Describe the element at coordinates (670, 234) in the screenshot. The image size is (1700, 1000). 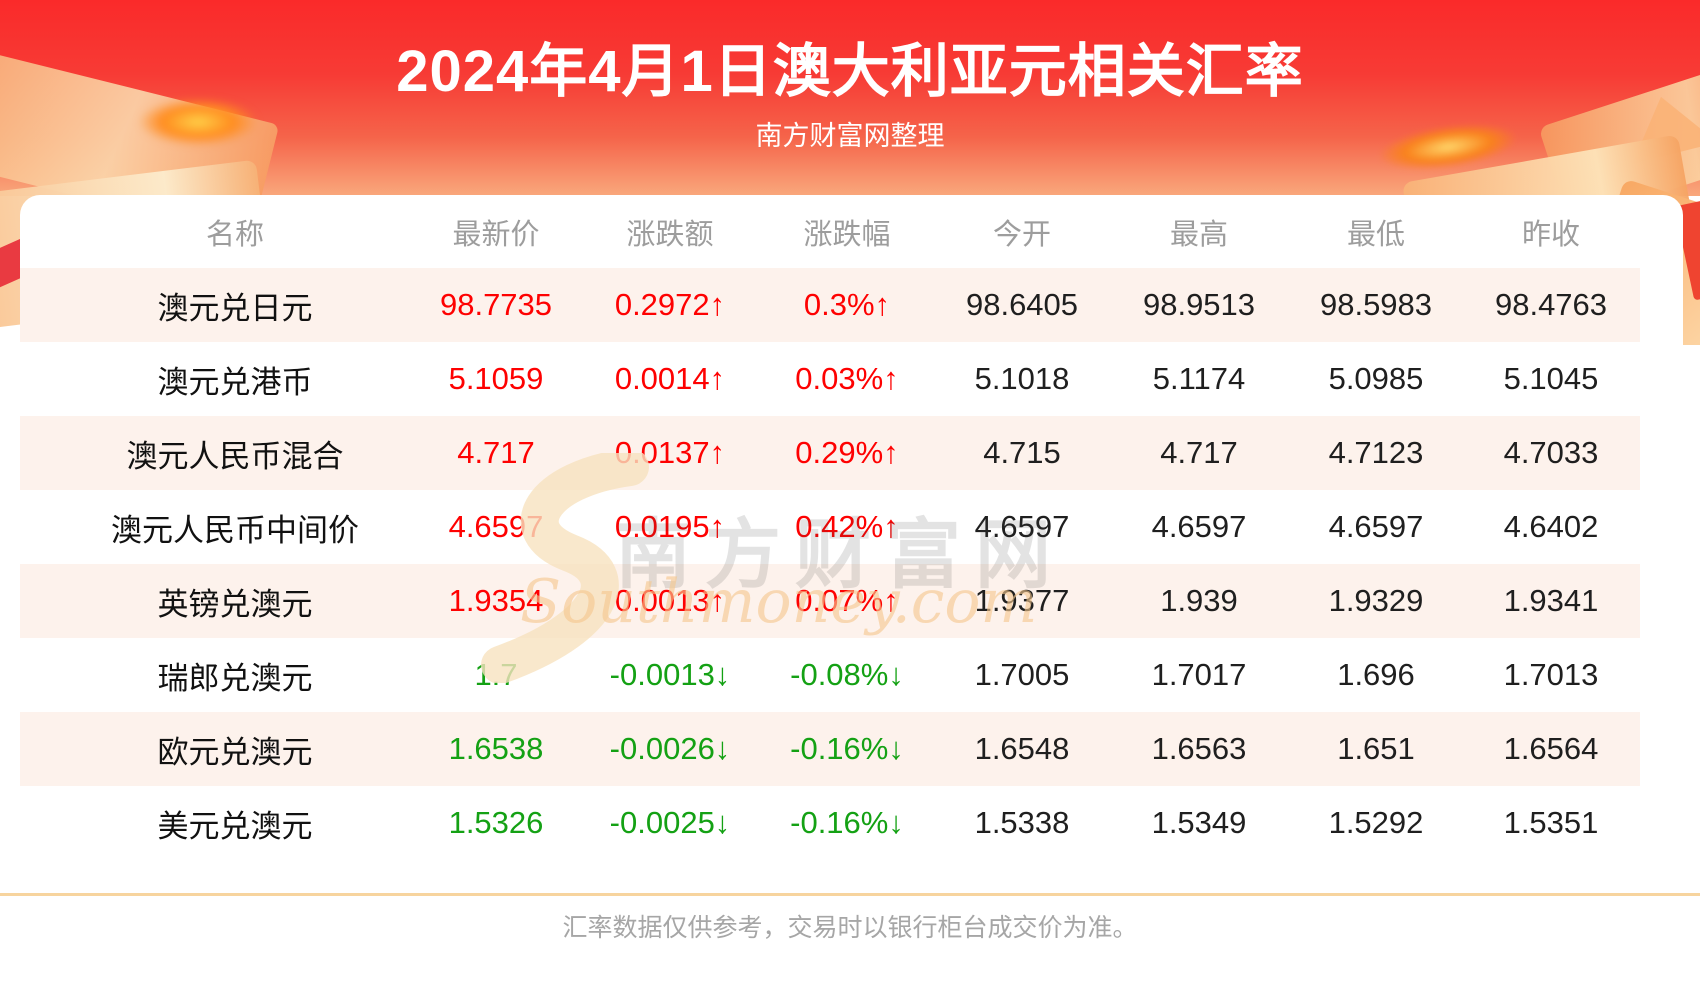
I see `column-header-change: 涨跌额` at that location.